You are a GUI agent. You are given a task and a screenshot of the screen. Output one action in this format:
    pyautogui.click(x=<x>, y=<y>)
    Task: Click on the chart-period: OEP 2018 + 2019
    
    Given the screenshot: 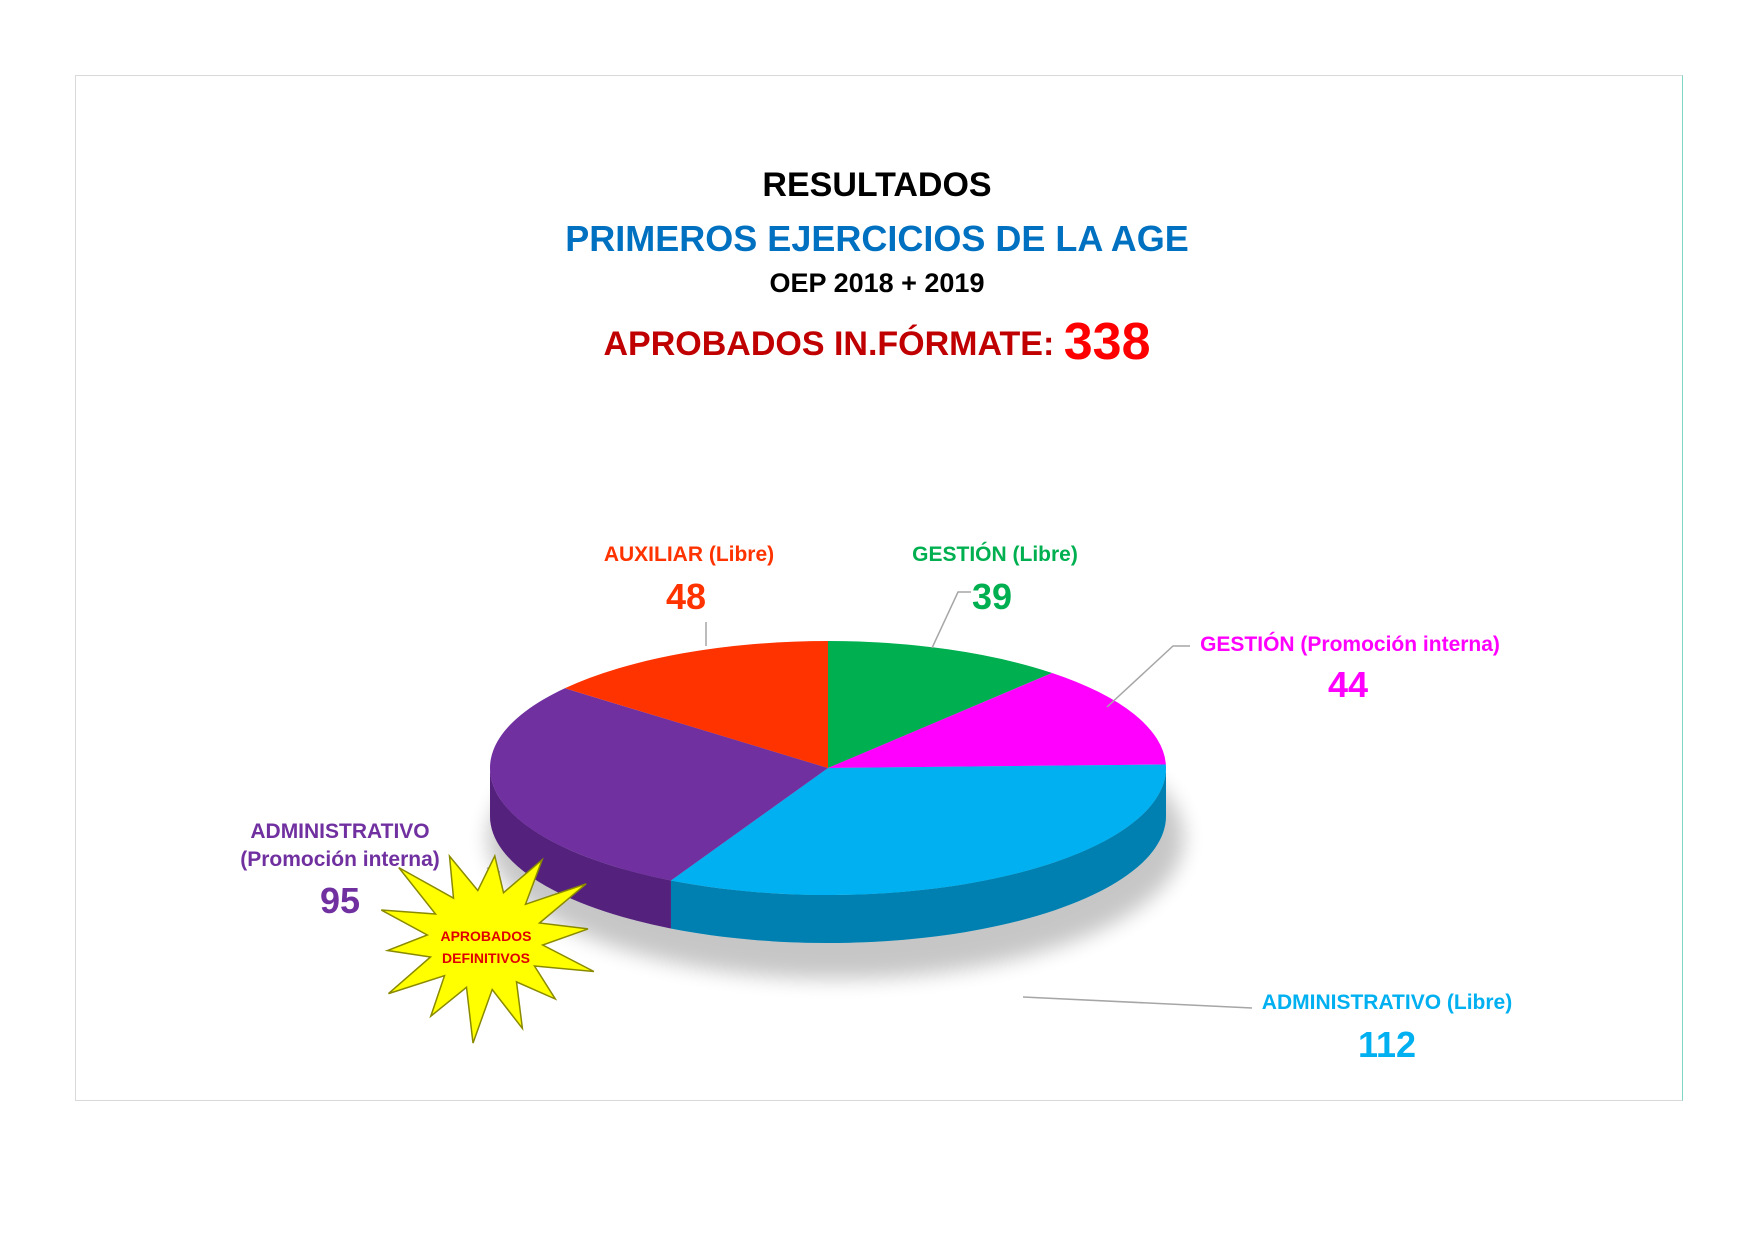 What is the action you would take?
    pyautogui.click(x=877, y=283)
    